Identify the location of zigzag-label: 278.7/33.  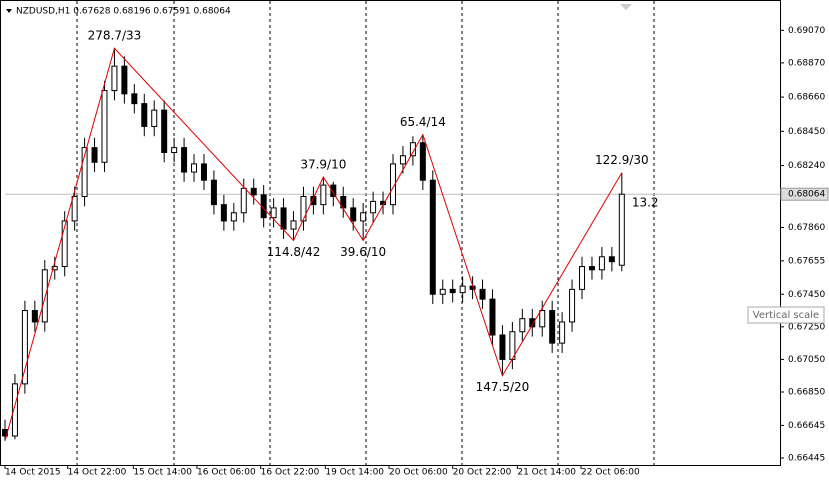
(115, 36).